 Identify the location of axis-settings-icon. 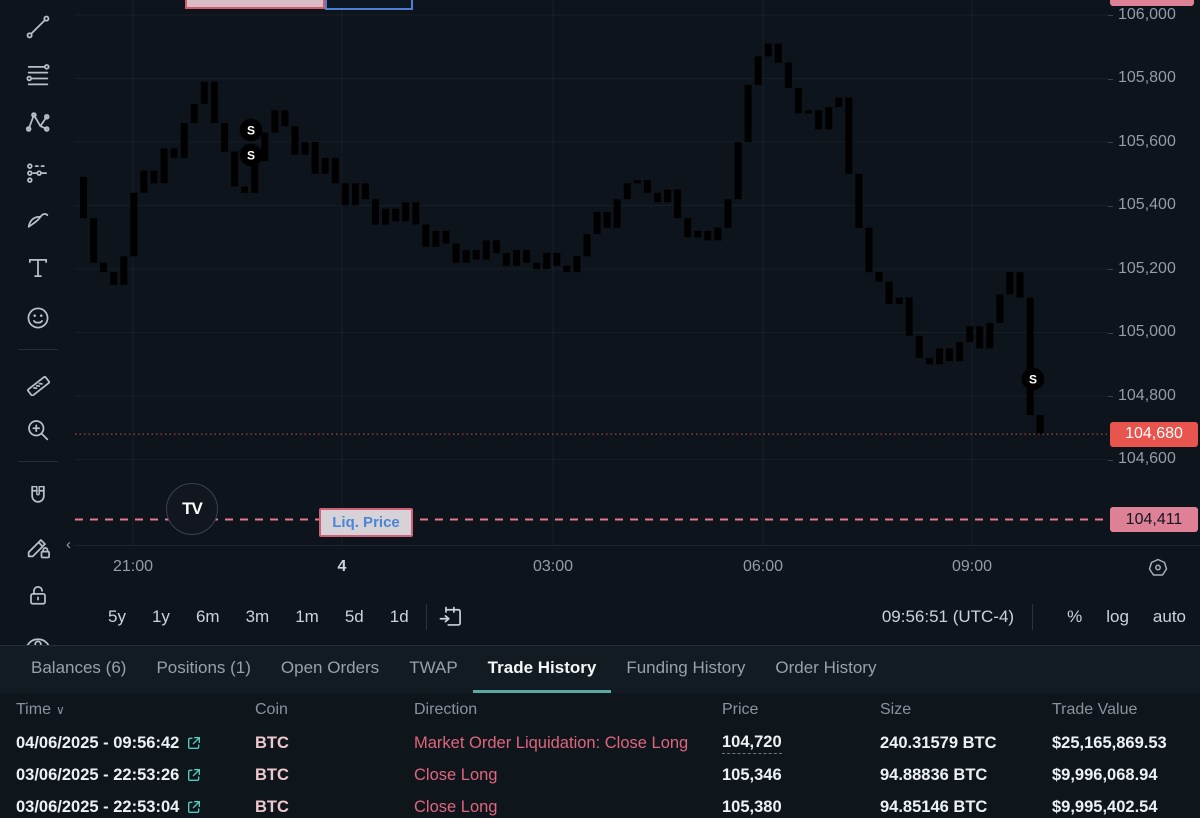
(1158, 568).